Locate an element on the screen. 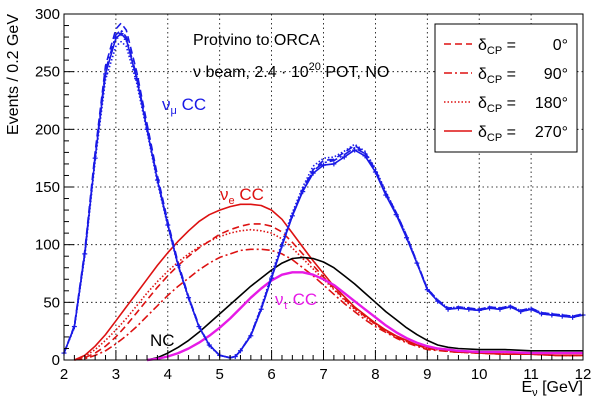 Image resolution: width=599 pixels, height=408 pixels. y-tick-label: 100 is located at coordinates (47, 245).